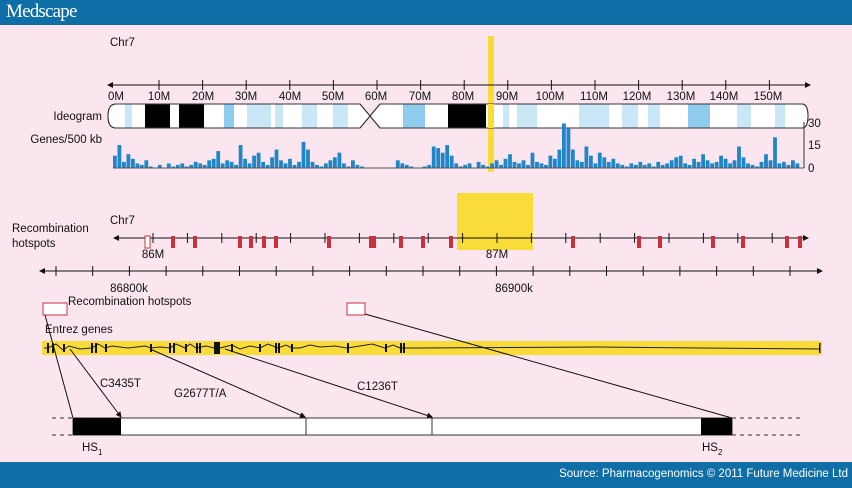 Image resolution: width=852 pixels, height=488 pixels. I want to click on ideogram-label: Ideogram, so click(77, 117).